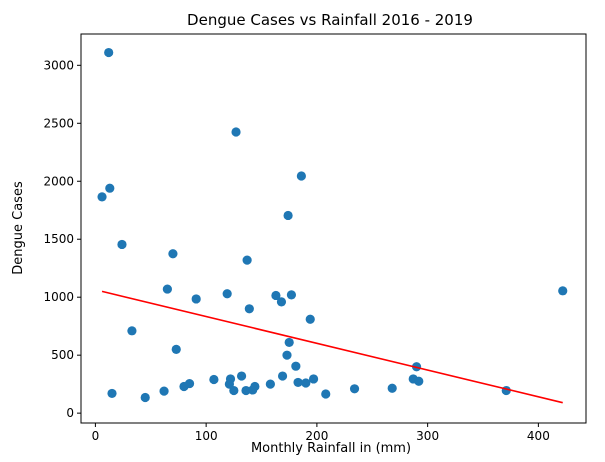  Describe the element at coordinates (58, 65) in the screenshot. I see `y-tick-label-3000: 3000` at that location.